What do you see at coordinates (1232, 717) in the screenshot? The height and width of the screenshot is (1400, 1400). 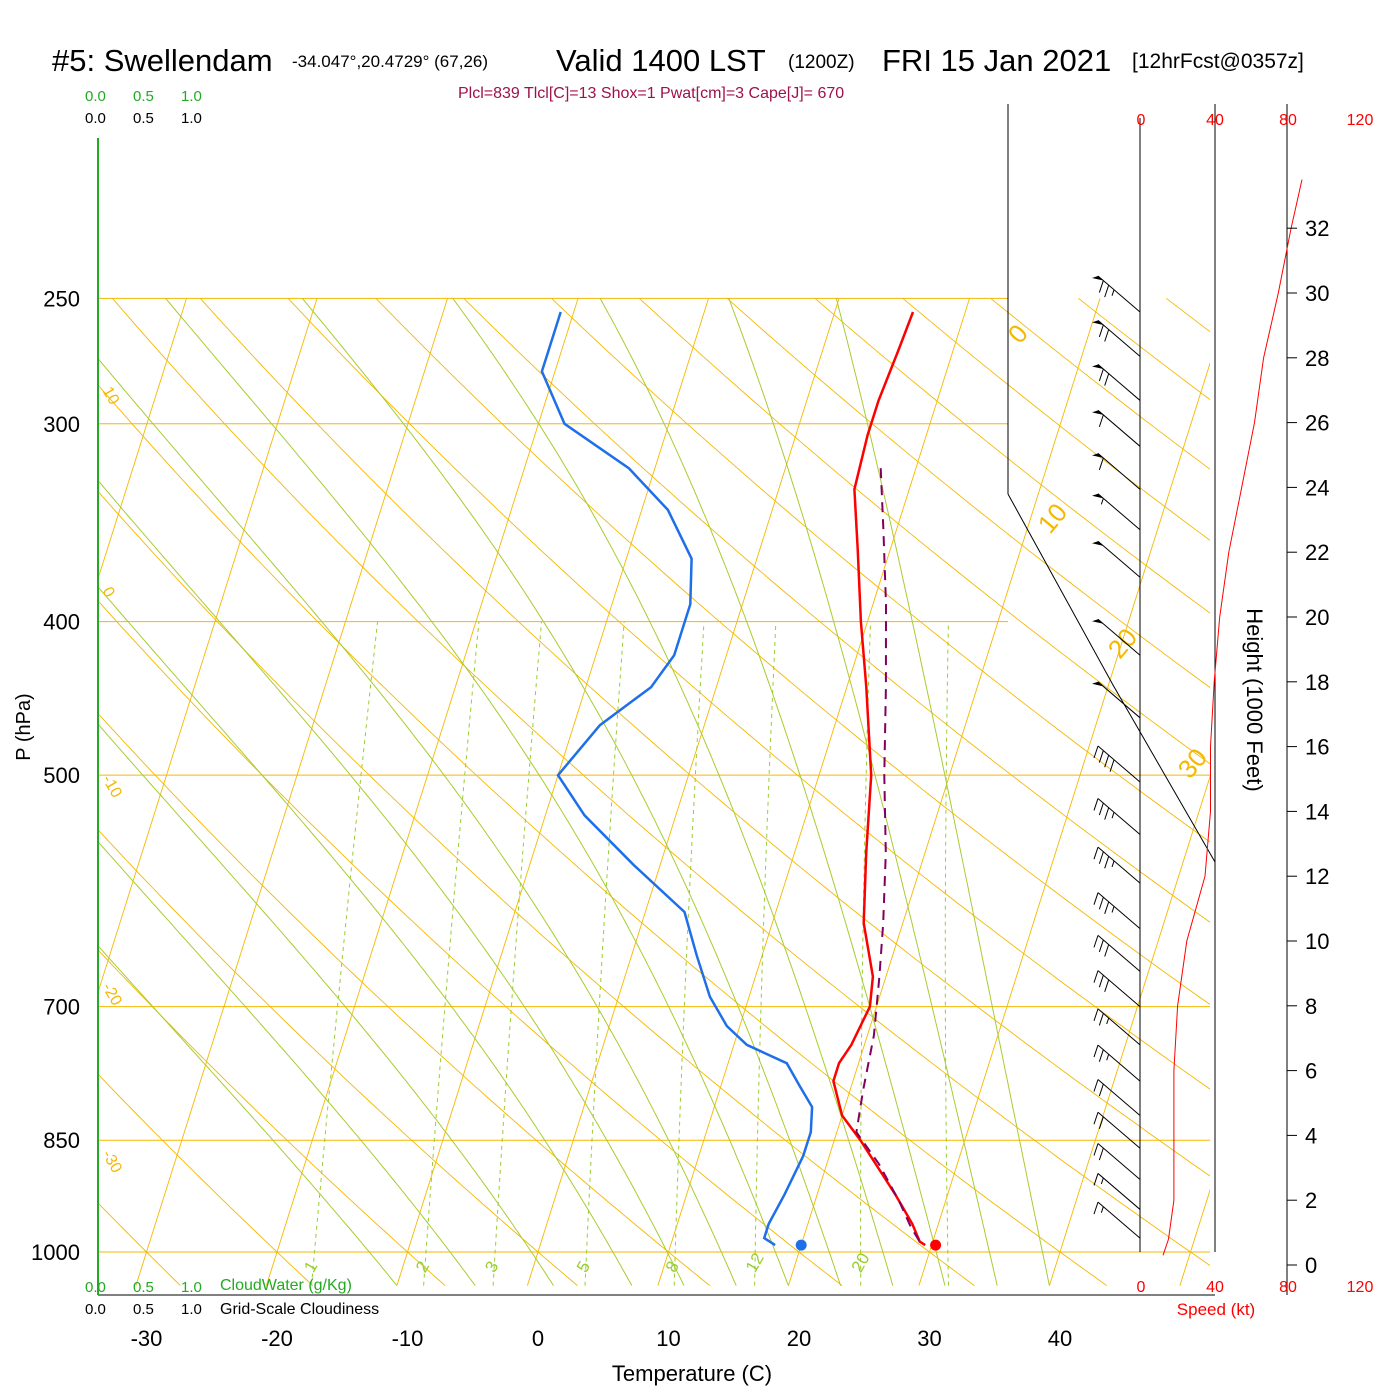 I see `wind-speed-panel` at bounding box center [1232, 717].